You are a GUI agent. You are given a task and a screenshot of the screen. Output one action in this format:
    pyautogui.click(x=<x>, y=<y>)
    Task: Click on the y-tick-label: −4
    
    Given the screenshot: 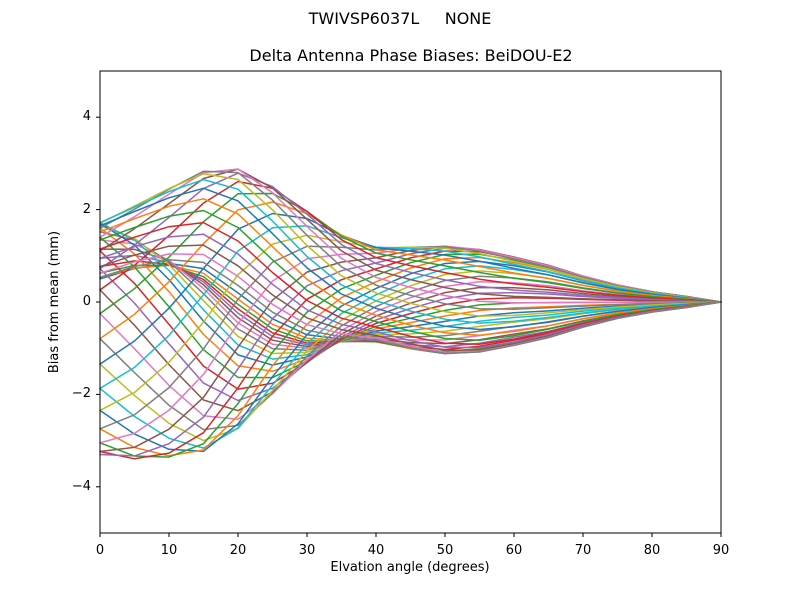 What is the action you would take?
    pyautogui.click(x=81, y=486)
    